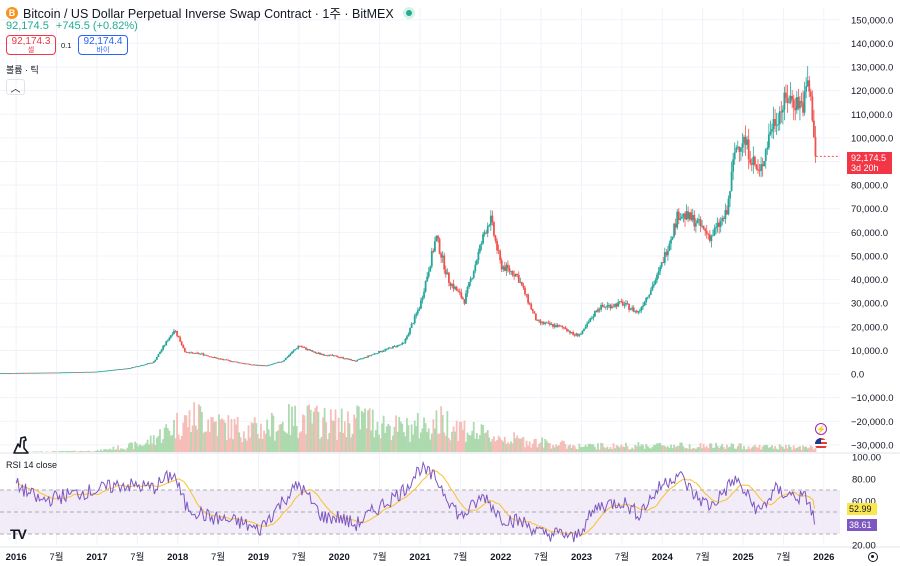 The height and width of the screenshot is (566, 900). What do you see at coordinates (821, 444) in the screenshot?
I see `us-flag-icon` at bounding box center [821, 444].